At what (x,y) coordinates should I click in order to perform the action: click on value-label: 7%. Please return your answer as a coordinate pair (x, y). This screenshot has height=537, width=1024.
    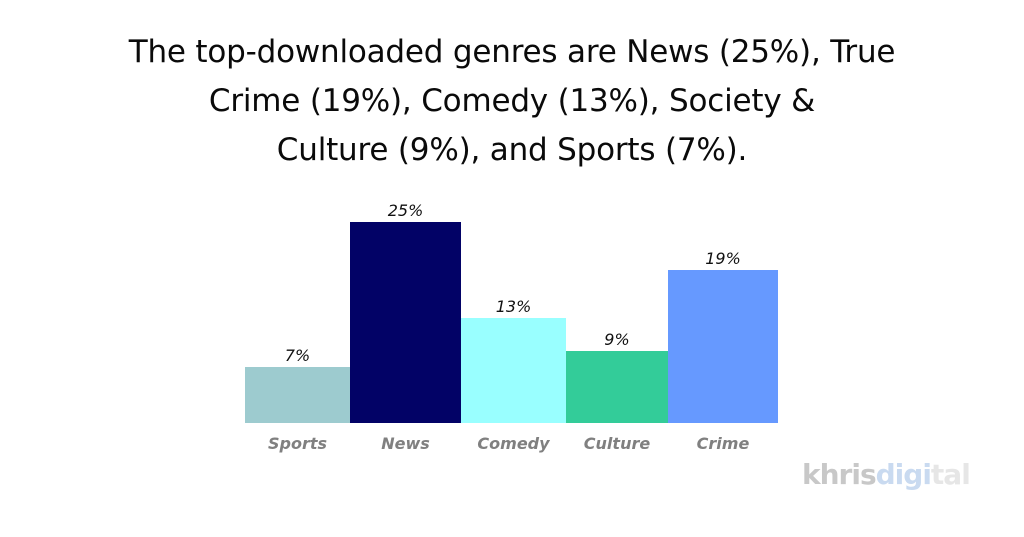
    Looking at the image, I should click on (297, 355).